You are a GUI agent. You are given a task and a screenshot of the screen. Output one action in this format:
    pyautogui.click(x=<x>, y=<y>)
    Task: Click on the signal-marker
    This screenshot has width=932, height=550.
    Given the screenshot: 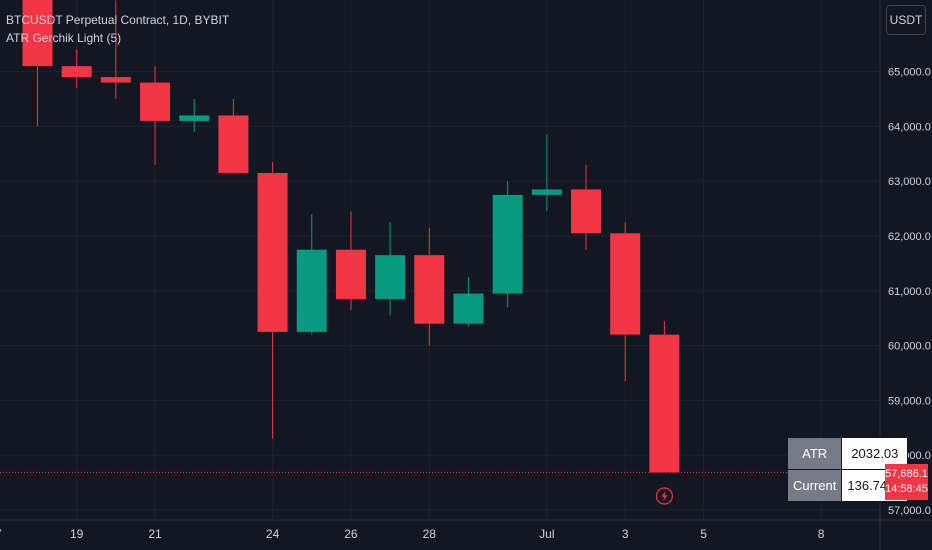 What is the action you would take?
    pyautogui.click(x=664, y=496)
    